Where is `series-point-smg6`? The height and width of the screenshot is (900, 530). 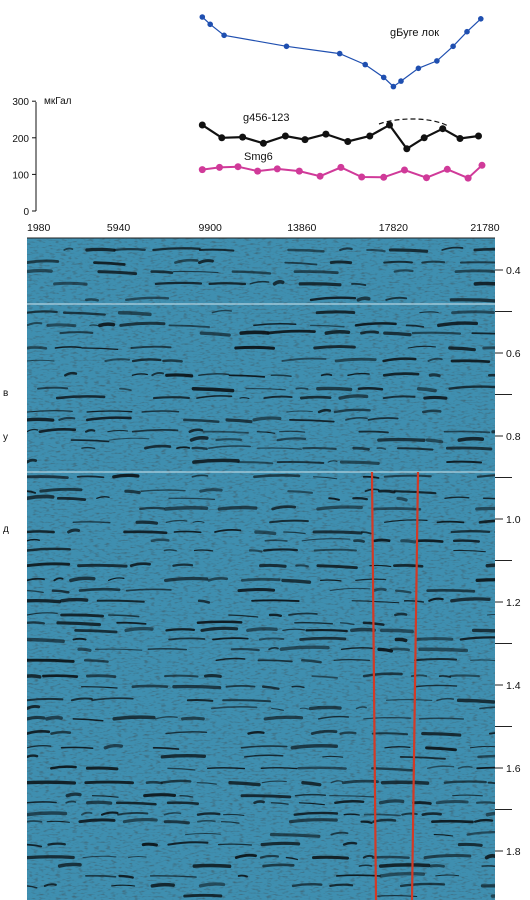
series-point-smg6 is located at coordinates (341, 167).